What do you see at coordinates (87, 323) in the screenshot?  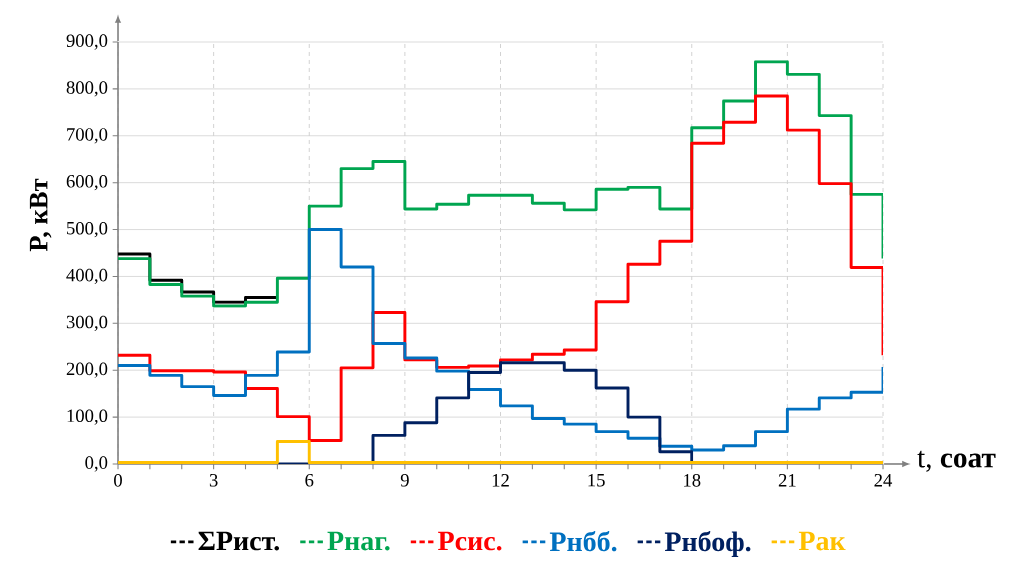 I see `y-tick-label: 300,0` at bounding box center [87, 323].